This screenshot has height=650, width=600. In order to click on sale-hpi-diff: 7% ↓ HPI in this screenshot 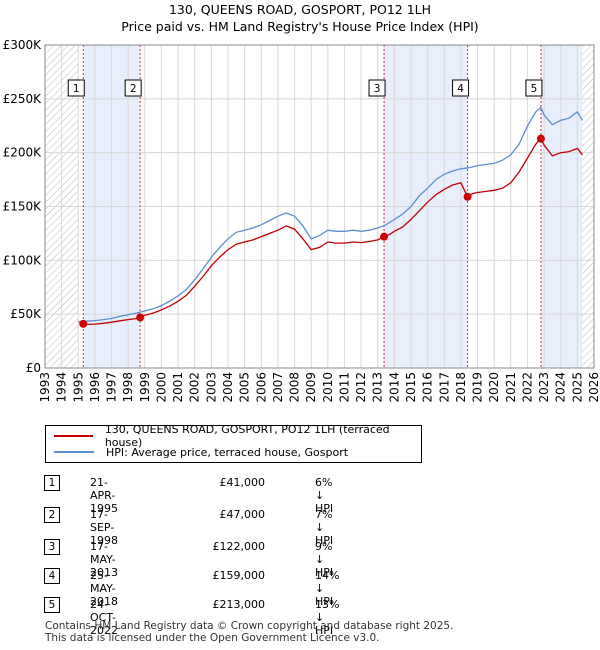, I will do `click(324, 527)`.